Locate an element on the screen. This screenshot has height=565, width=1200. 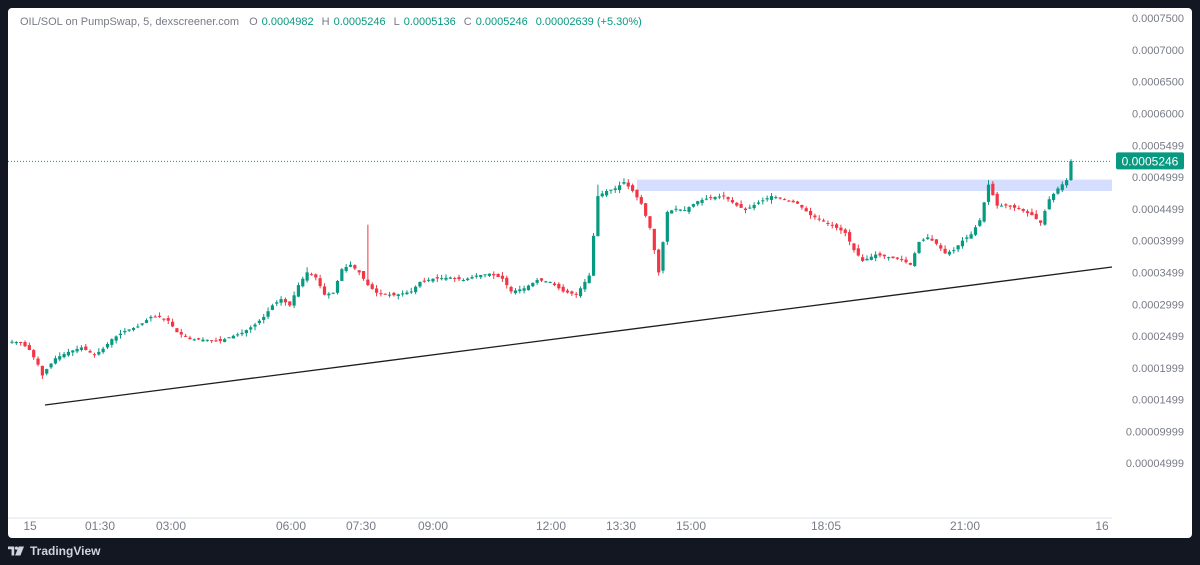
tradingview-logo-icon is located at coordinates (16, 551).